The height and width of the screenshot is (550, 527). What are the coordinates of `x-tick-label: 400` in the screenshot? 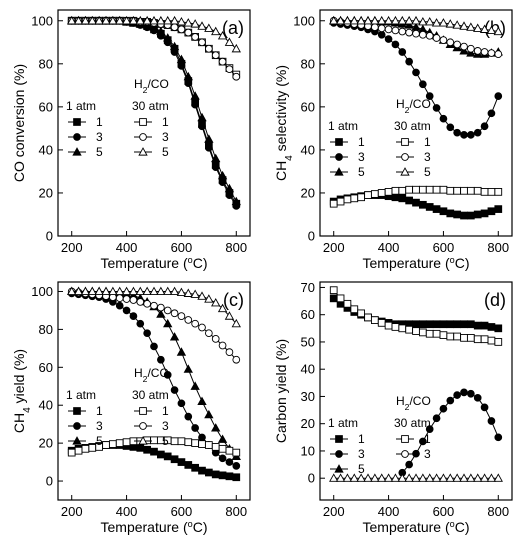 It's located at (389, 247).